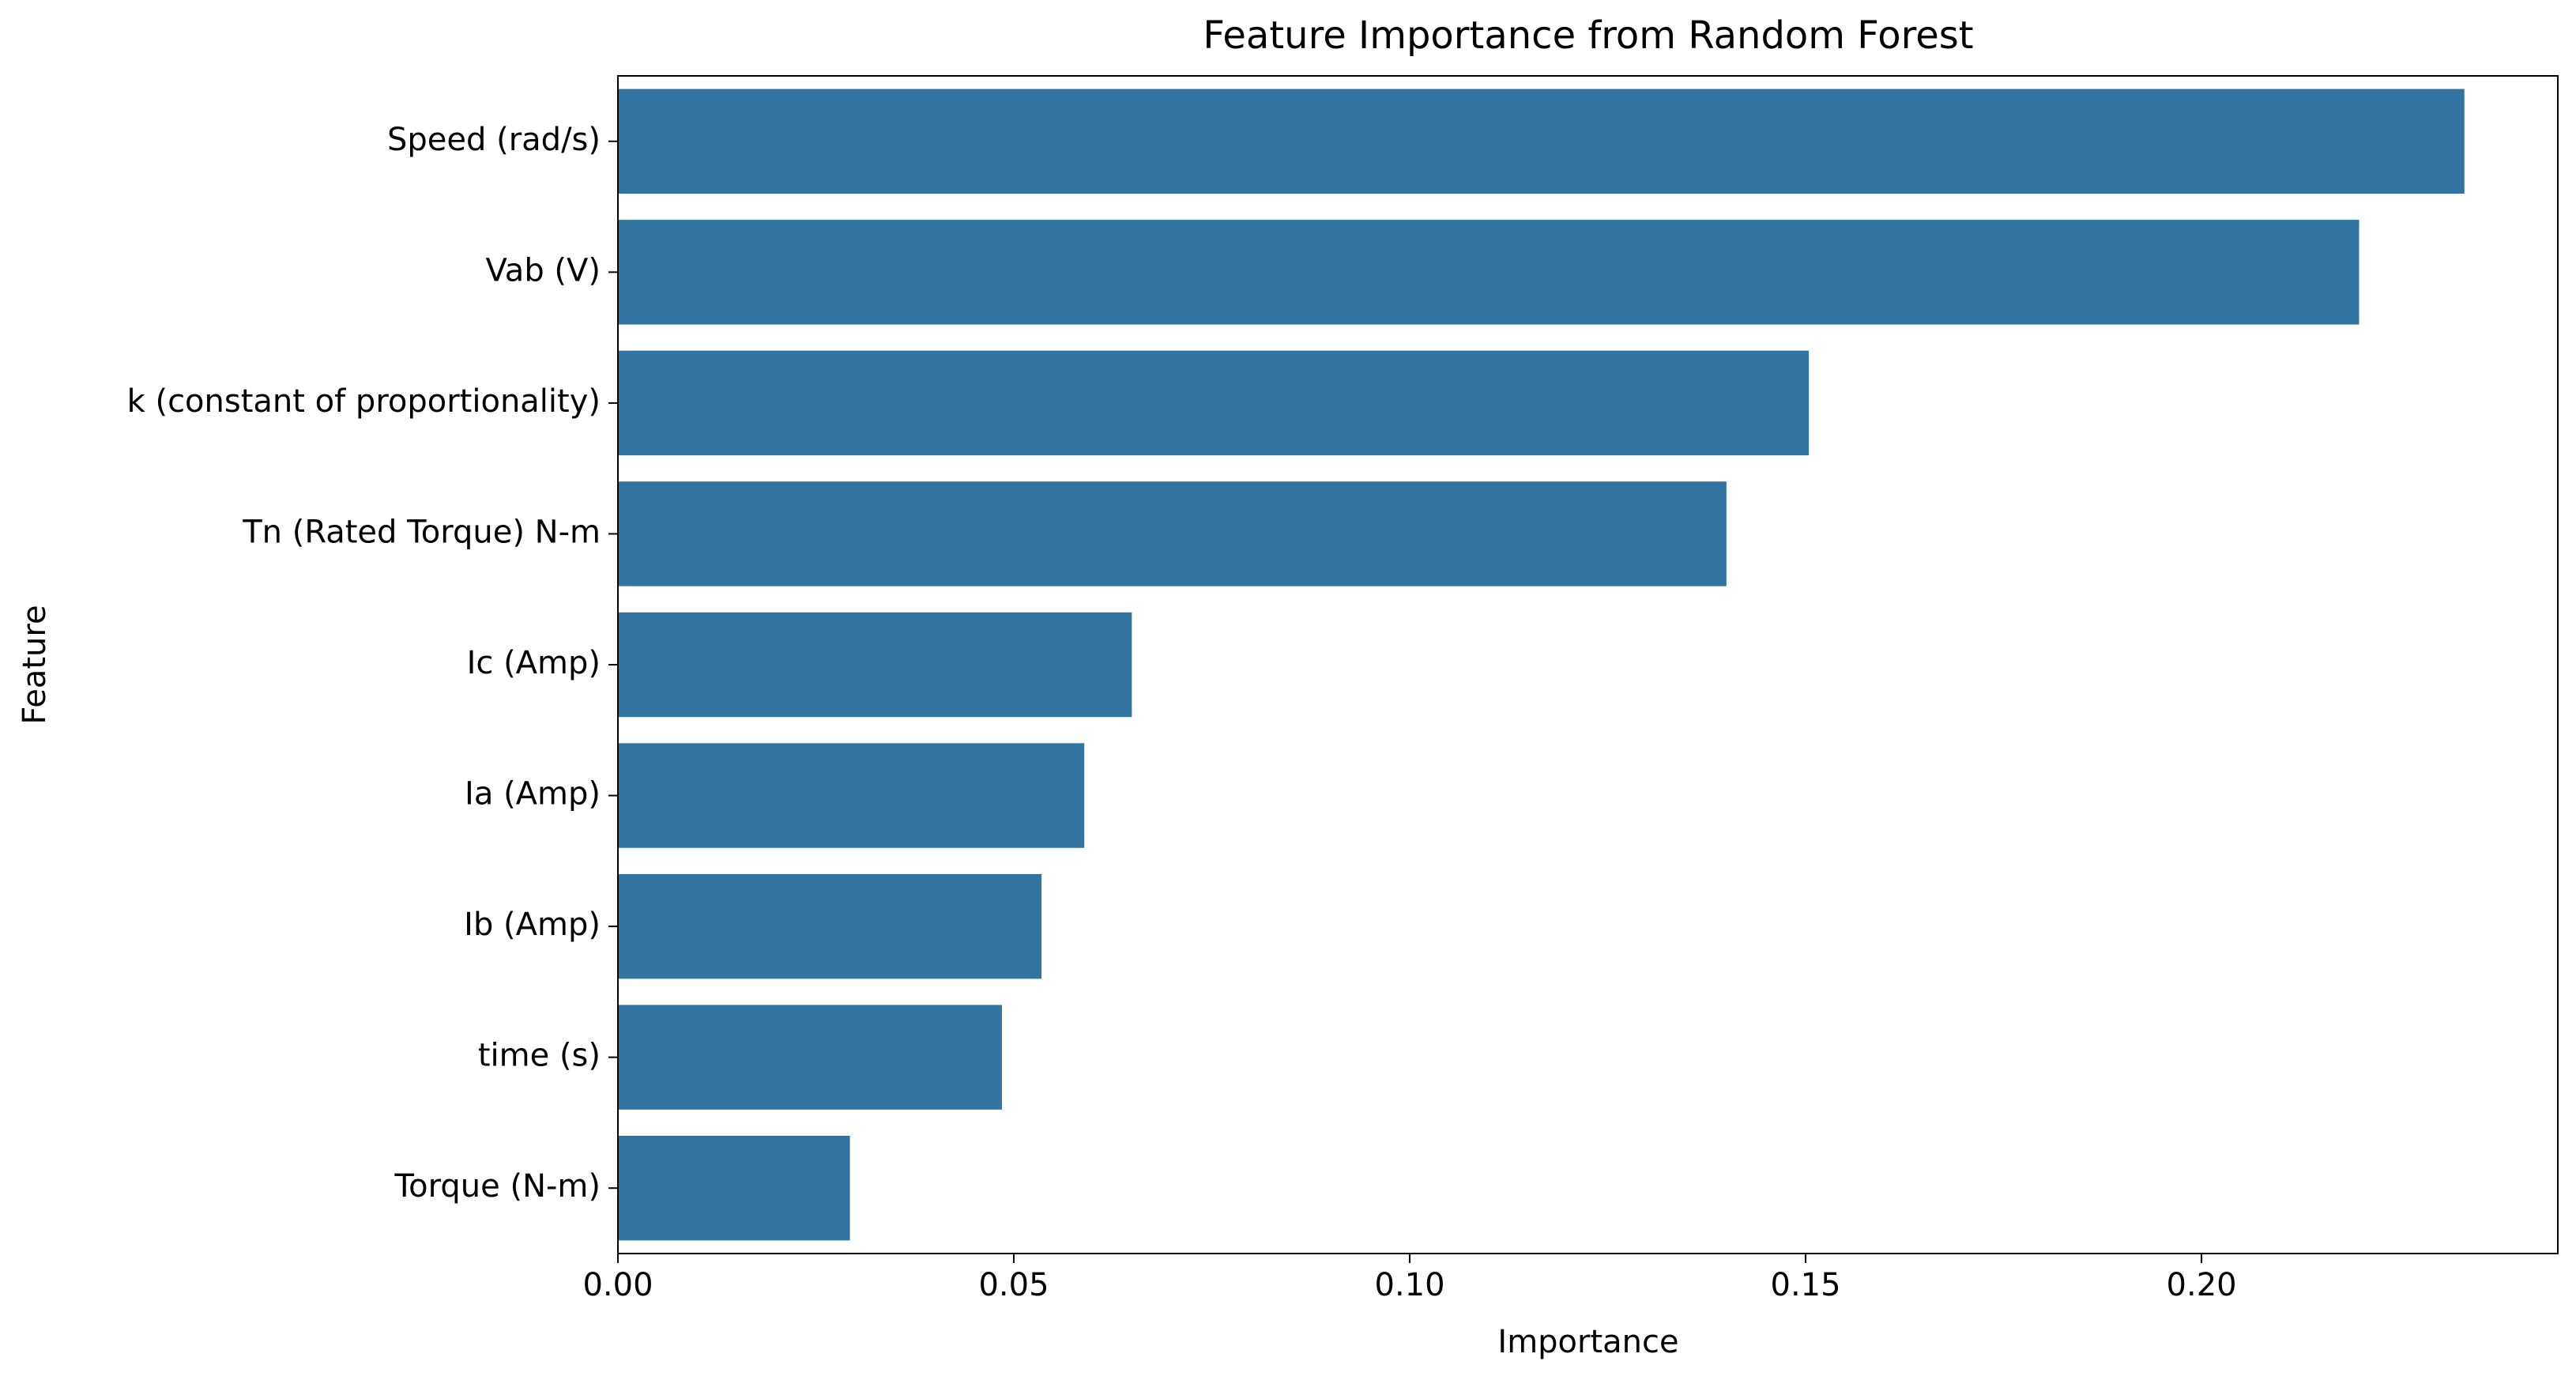 The height and width of the screenshot is (1380, 2576). Describe the element at coordinates (497, 1186) in the screenshot. I see `y-tick-label: Torque (N-m)` at that location.